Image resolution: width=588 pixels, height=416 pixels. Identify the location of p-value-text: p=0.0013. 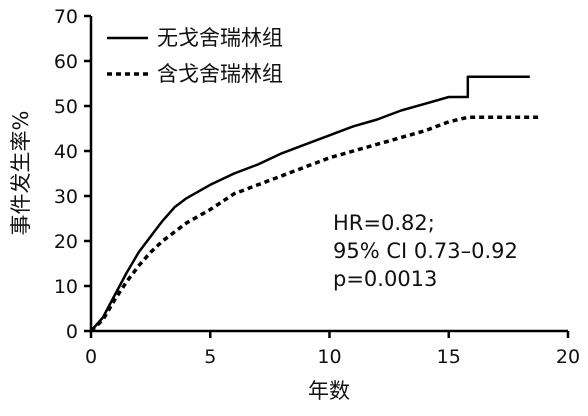
(385, 279).